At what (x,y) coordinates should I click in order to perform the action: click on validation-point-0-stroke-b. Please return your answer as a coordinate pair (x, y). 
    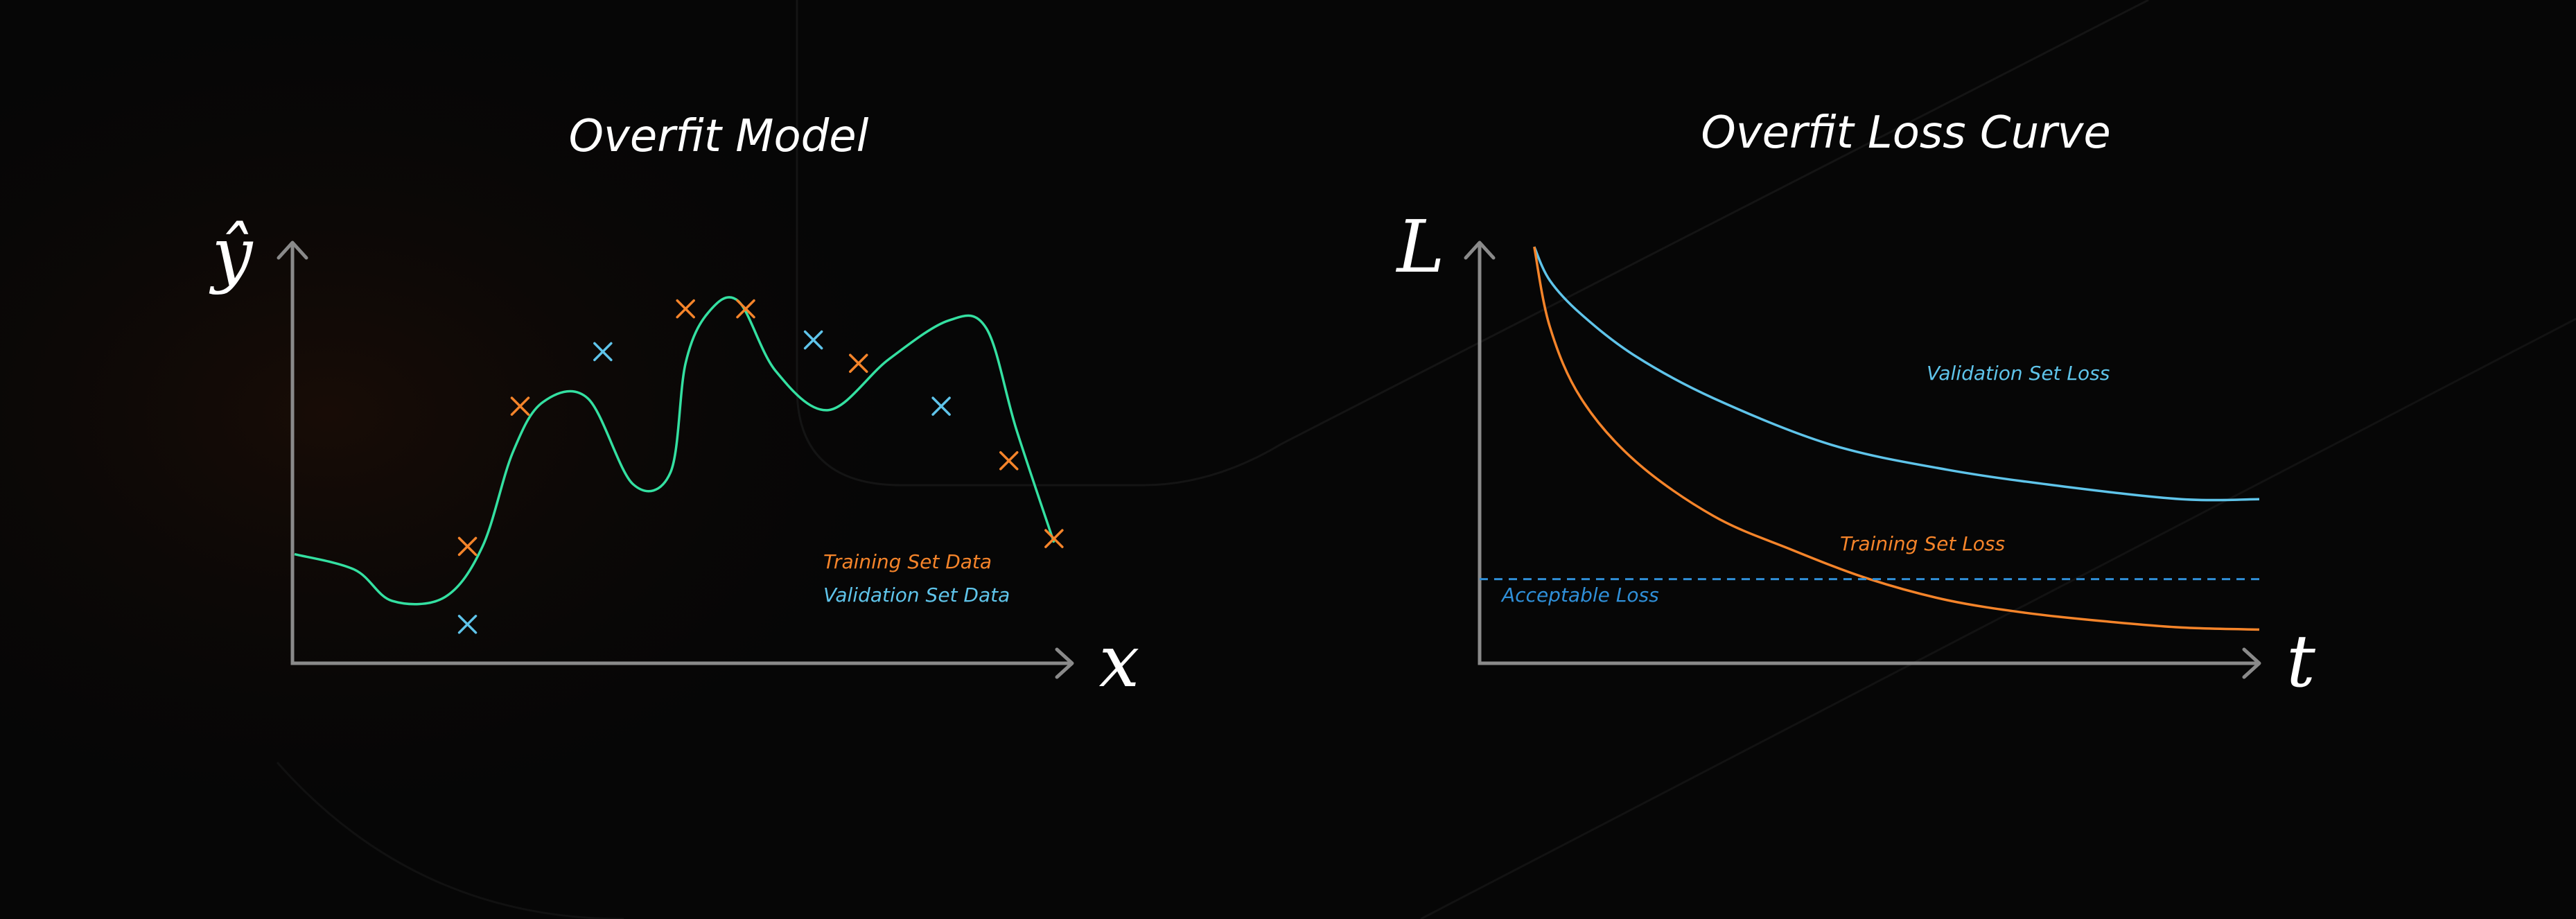
    Looking at the image, I should click on (467, 624).